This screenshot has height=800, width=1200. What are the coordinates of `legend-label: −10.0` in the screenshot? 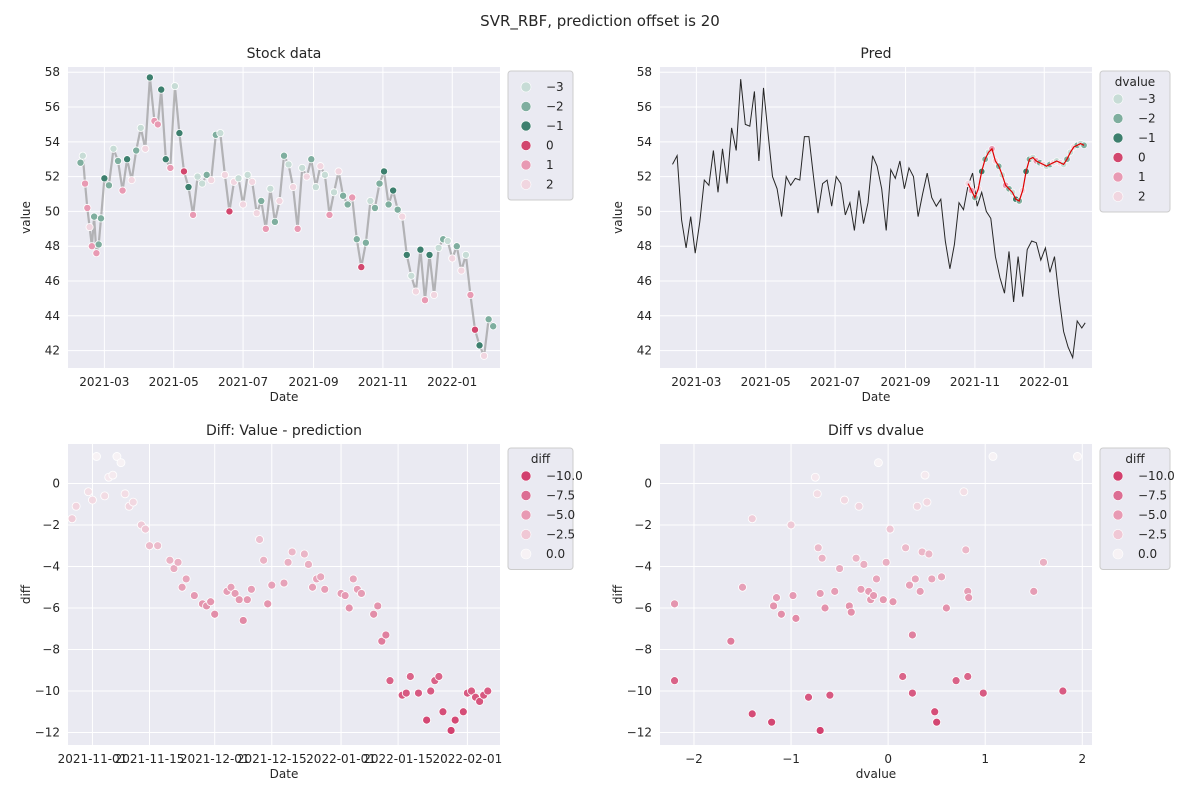 It's located at (1156, 476).